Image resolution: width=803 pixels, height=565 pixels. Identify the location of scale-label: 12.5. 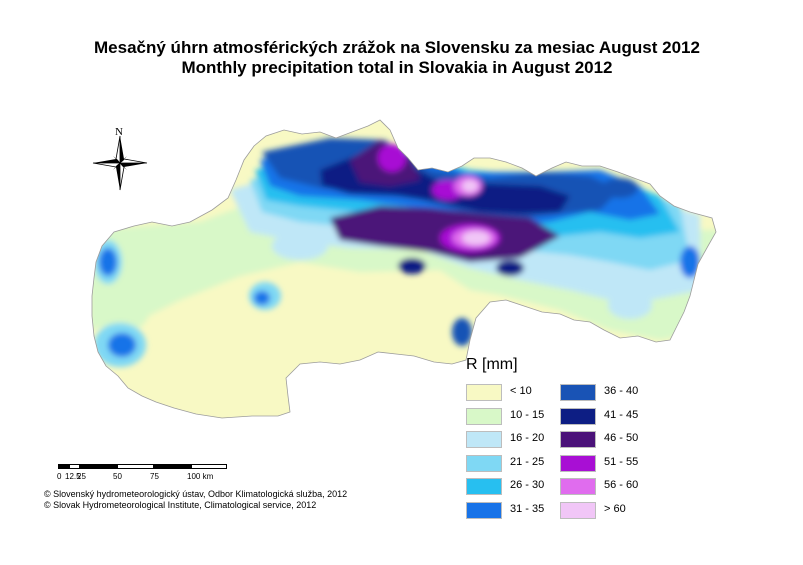
(73, 476).